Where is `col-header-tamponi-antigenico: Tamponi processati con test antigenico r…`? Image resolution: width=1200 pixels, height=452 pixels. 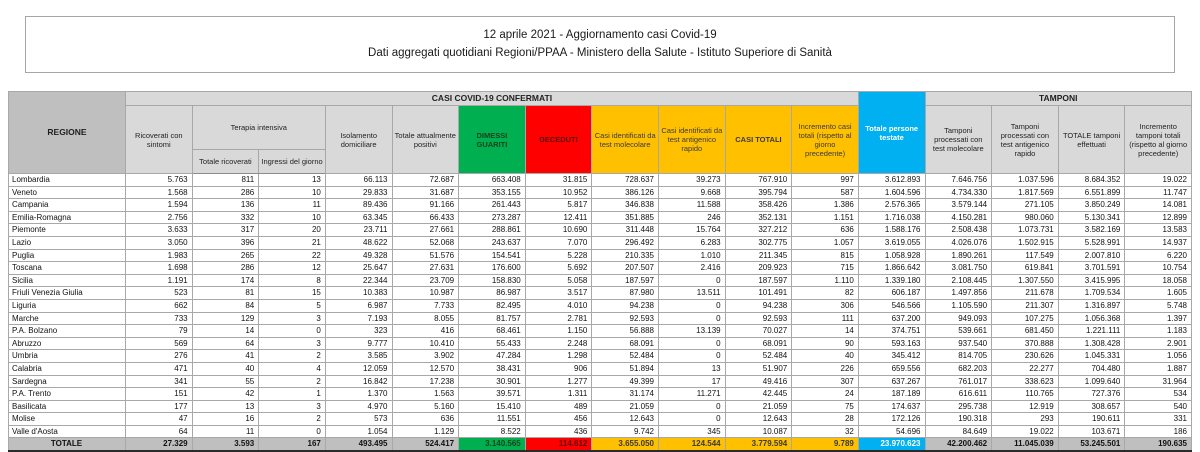 col-header-tamponi-antigenico: Tamponi processati con test antigenico r… is located at coordinates (1025, 139).